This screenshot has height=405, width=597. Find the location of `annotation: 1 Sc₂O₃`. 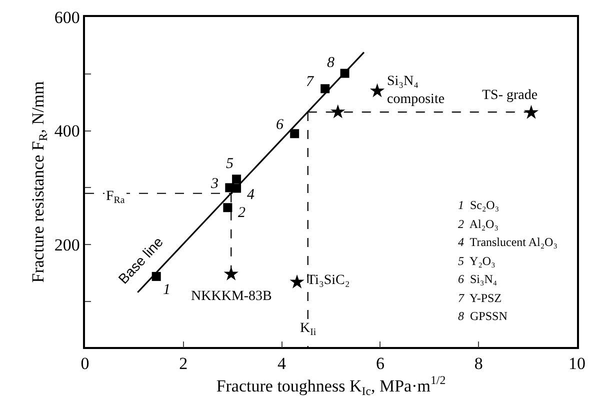

annotation: 1 Sc₂O₃ is located at coordinates (479, 205).